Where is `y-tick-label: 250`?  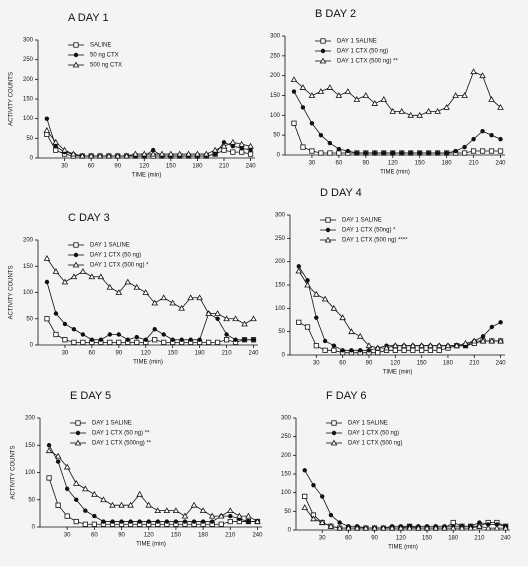 y-tick-label: 250 is located at coordinates (286, 437).